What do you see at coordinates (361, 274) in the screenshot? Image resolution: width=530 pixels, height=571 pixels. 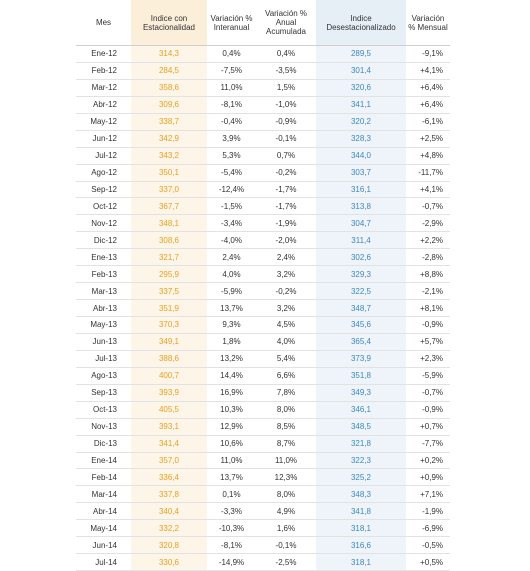 I see `cell-indice-desest: 329,3` at bounding box center [361, 274].